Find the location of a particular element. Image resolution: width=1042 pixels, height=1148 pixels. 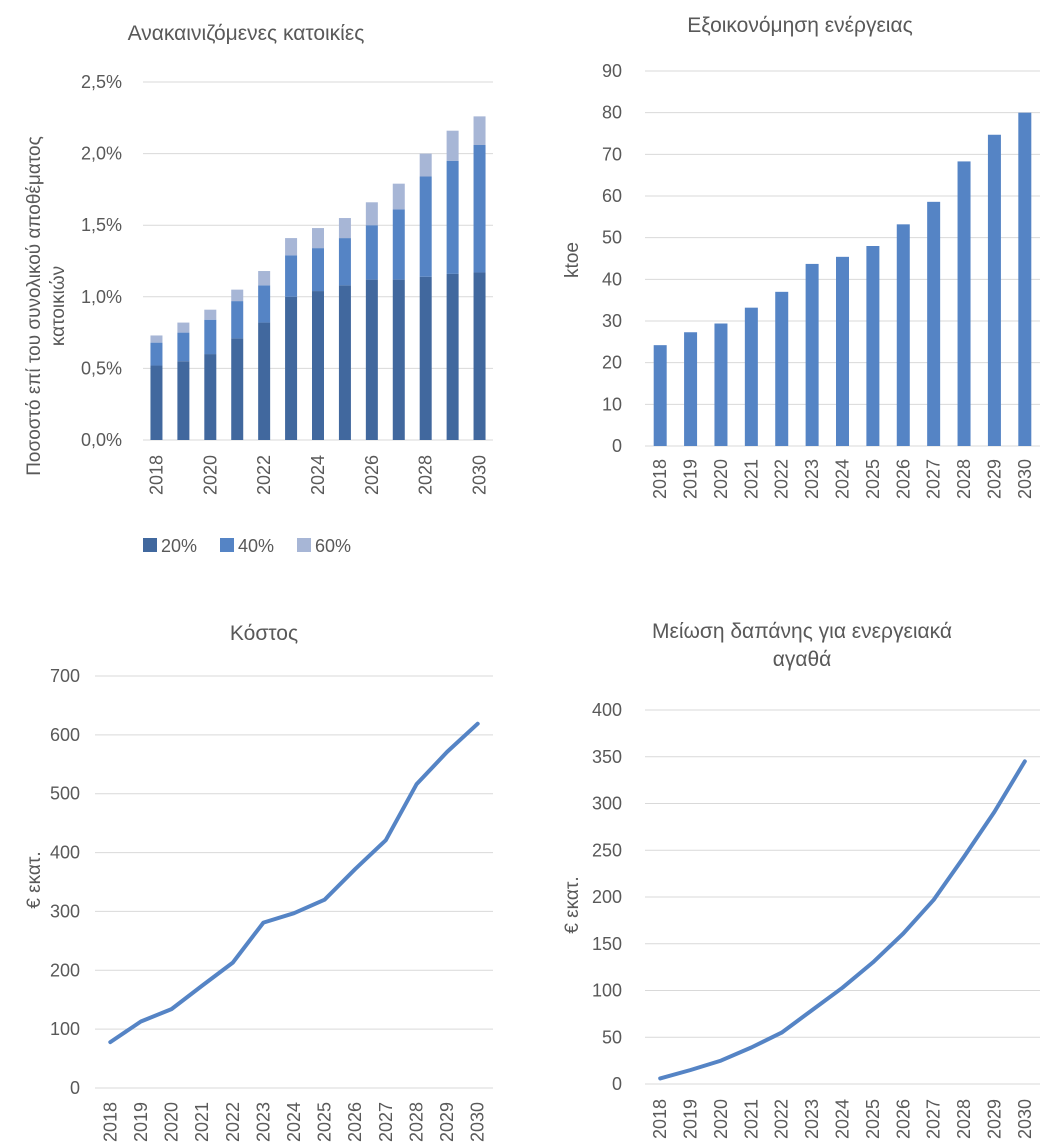

legend-label-40: 40% is located at coordinates (256, 546).